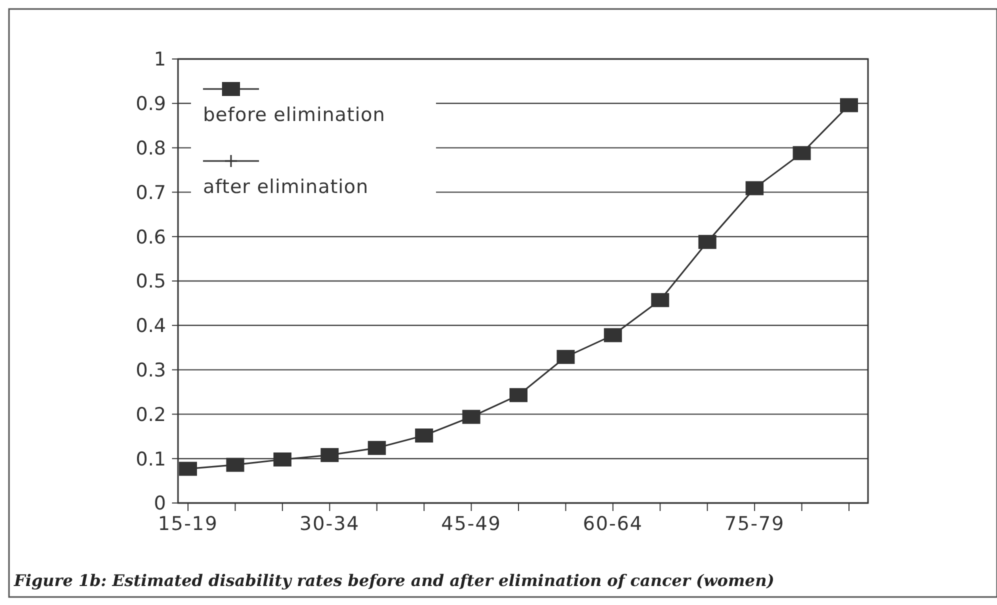 The image size is (997, 605). Describe the element at coordinates (151, 370) in the screenshot. I see `y-tick-label: 0.3` at that location.